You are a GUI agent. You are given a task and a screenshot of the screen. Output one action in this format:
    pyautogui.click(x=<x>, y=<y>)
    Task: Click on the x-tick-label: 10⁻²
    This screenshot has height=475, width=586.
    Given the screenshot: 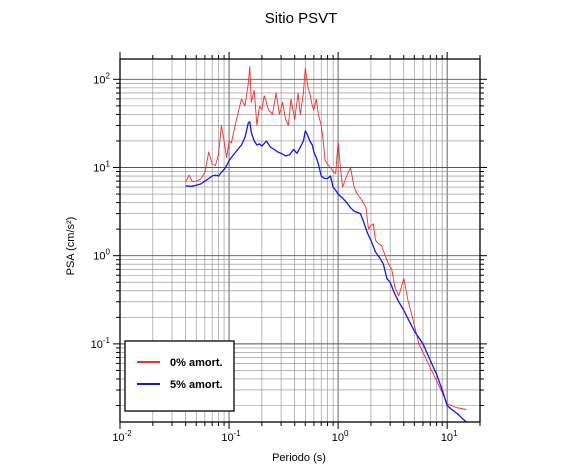 What is the action you would take?
    pyautogui.click(x=122, y=436)
    